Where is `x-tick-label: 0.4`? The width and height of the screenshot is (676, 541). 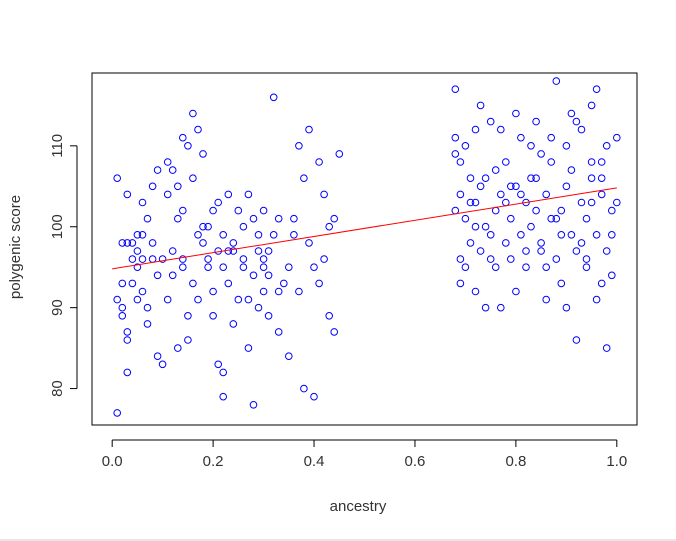 x-tick-label: 0.4 is located at coordinates (314, 461).